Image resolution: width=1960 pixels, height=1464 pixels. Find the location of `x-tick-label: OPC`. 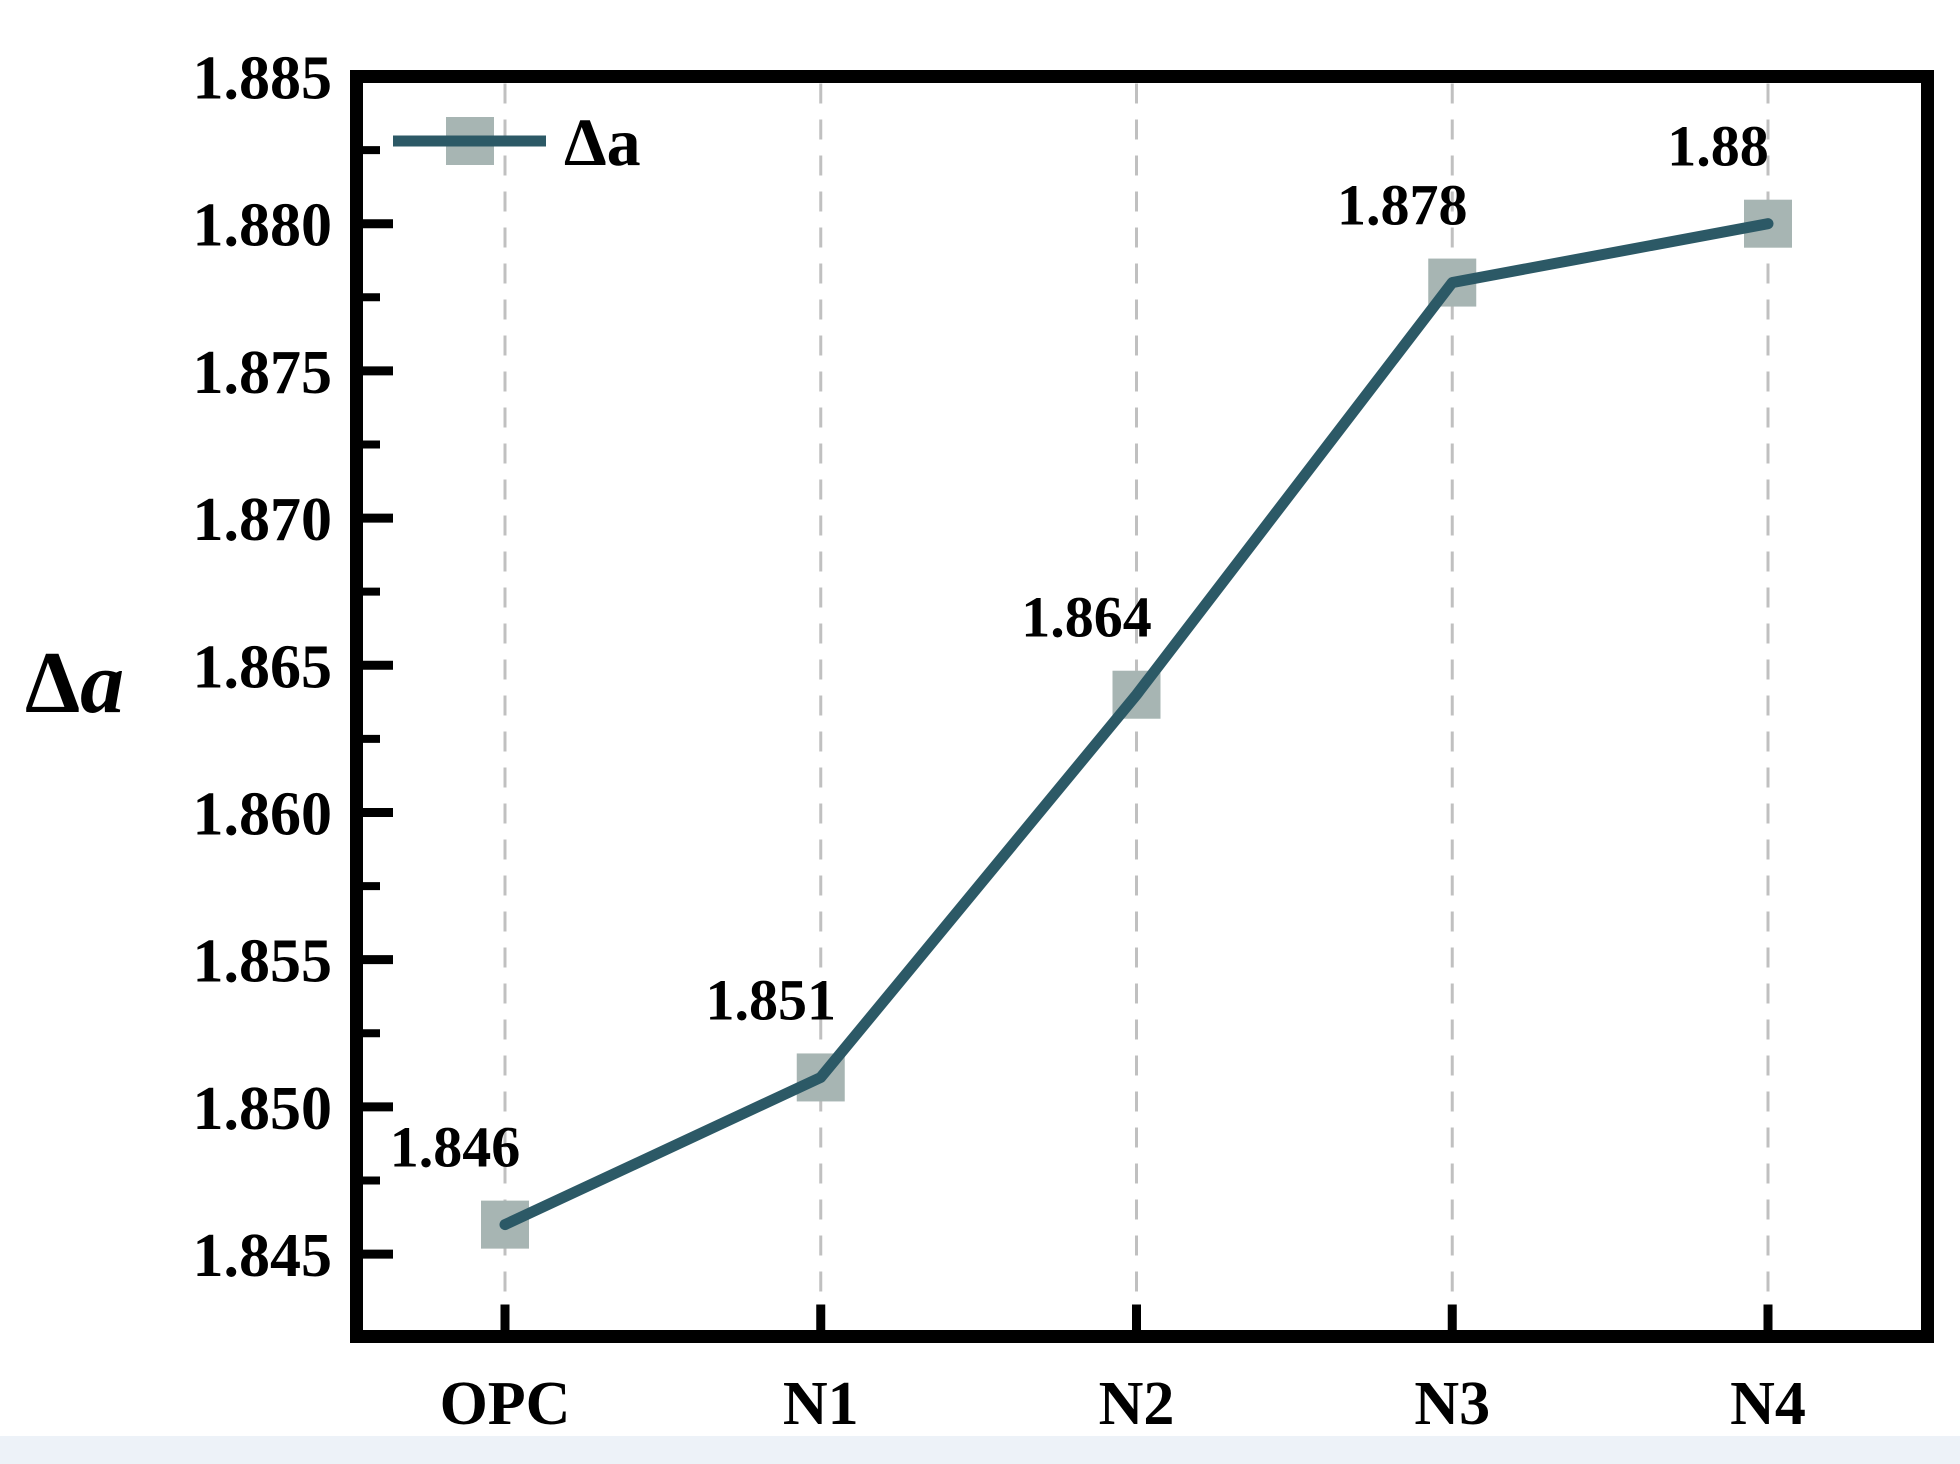

x-tick-label: OPC is located at coordinates (505, 1404).